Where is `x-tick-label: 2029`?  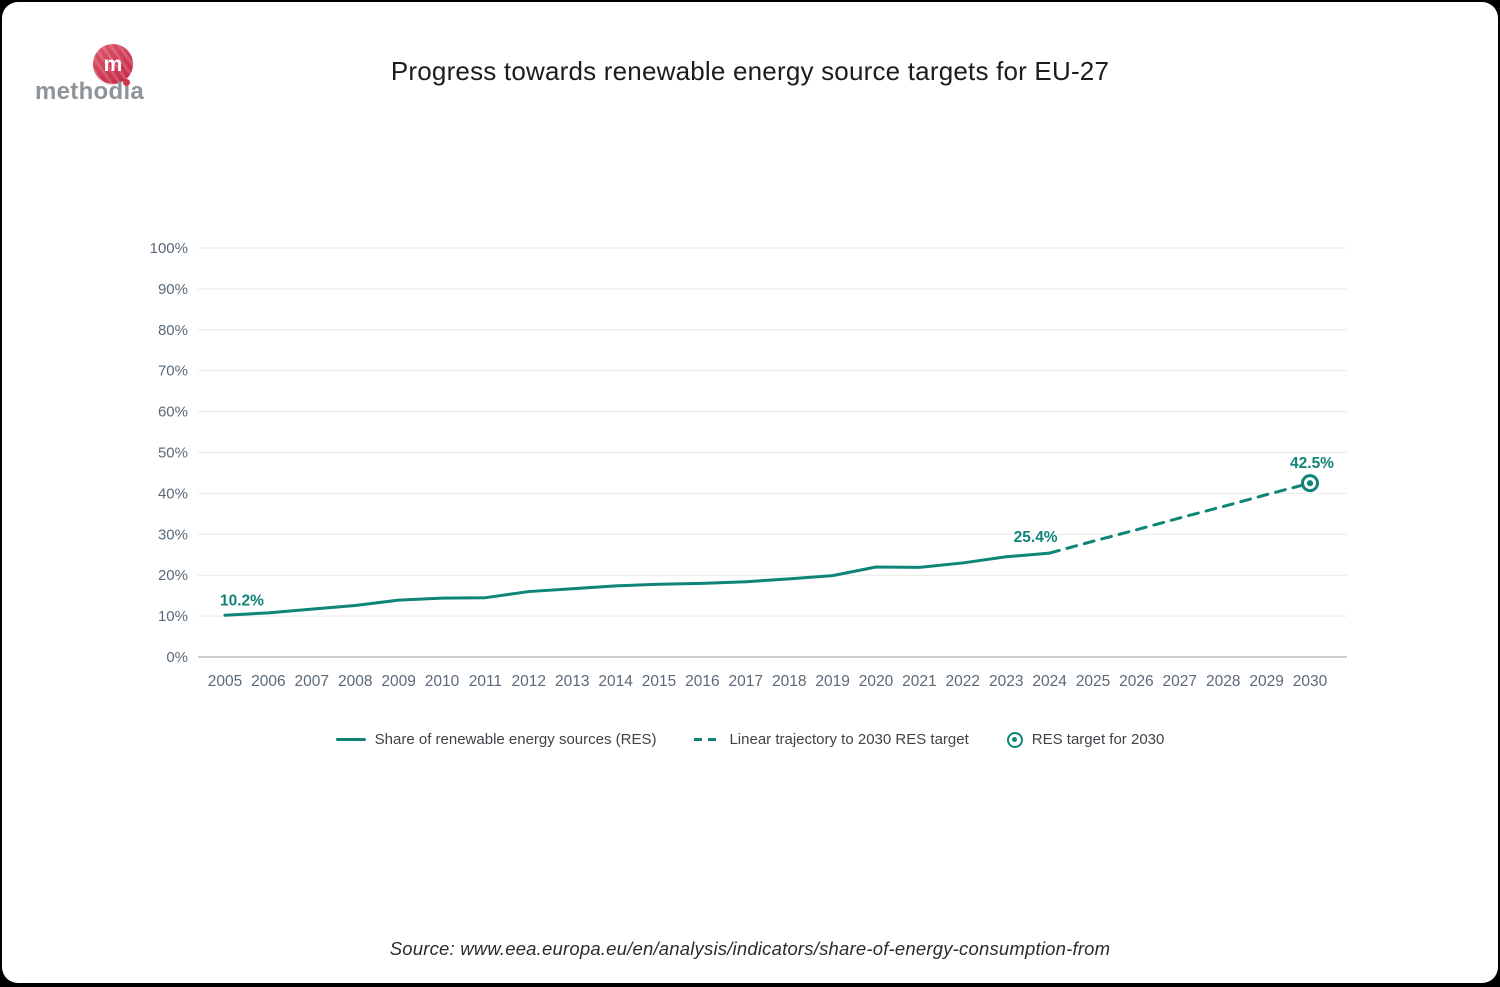
x-tick-label: 2029 is located at coordinates (1266, 681).